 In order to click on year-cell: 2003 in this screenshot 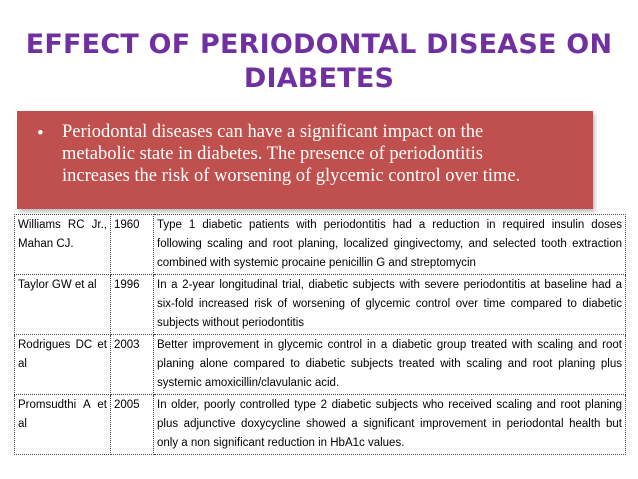, I will do `click(132, 364)`.